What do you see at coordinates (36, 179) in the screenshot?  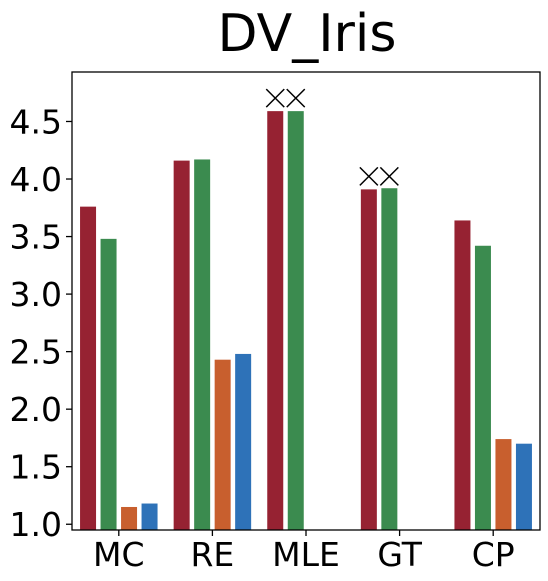 I see `y-tick-label-6: 4.0` at bounding box center [36, 179].